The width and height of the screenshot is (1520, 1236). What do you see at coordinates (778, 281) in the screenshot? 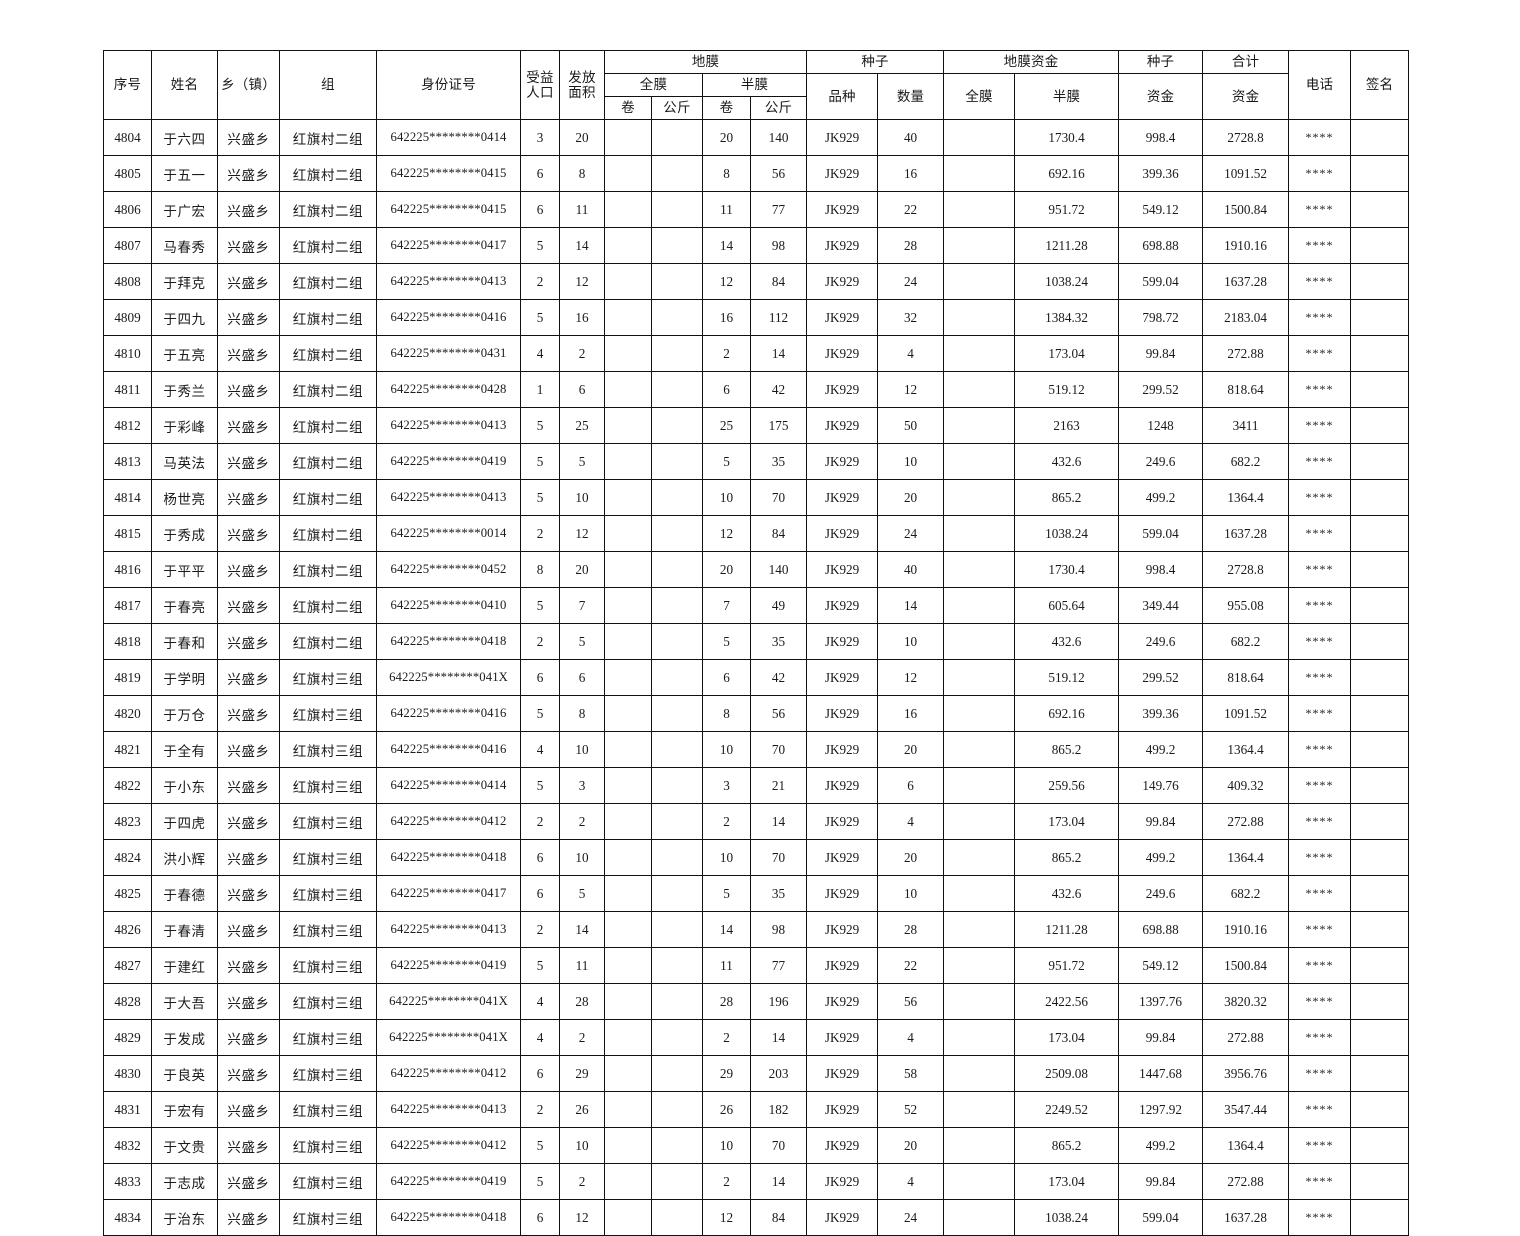
I see `cell-half-film-kg: 84` at bounding box center [778, 281].